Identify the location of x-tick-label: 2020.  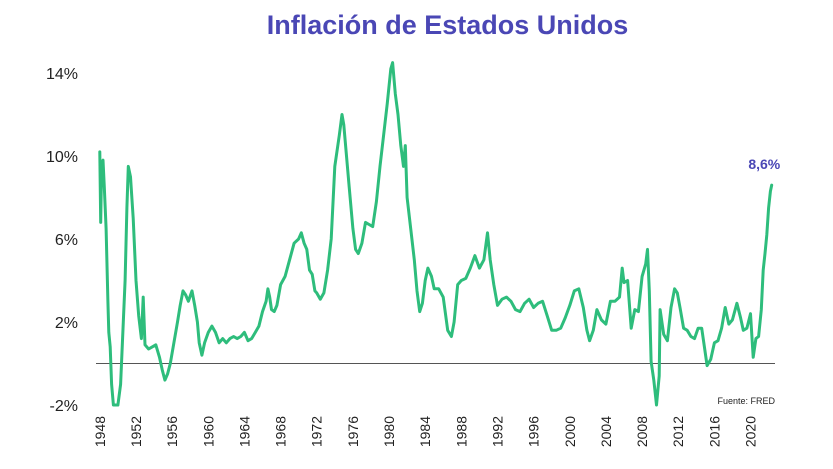
(751, 431).